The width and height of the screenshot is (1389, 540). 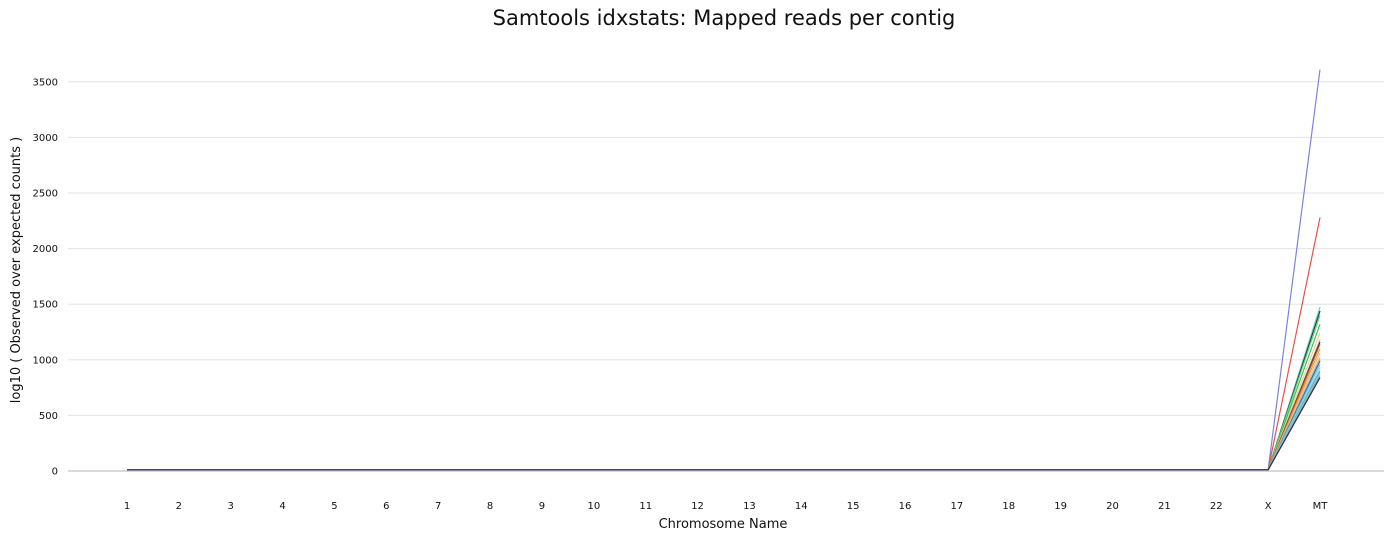 I want to click on x-tick-label: 22, so click(x=1216, y=506).